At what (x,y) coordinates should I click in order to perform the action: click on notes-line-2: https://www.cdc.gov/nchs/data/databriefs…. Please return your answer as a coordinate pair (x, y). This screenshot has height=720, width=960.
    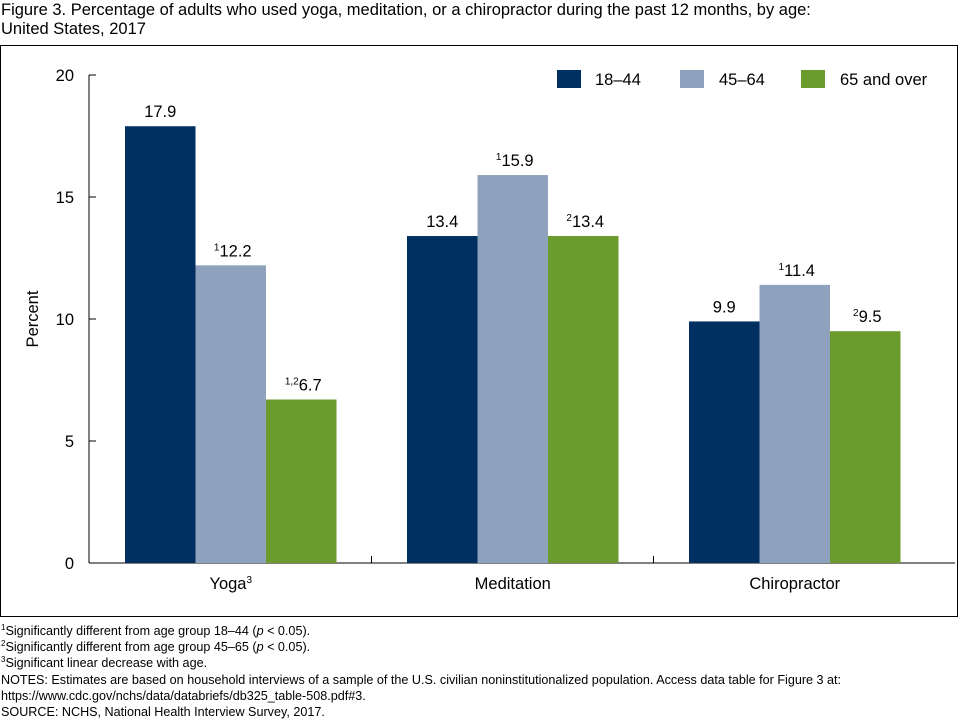
    Looking at the image, I should click on (183, 695).